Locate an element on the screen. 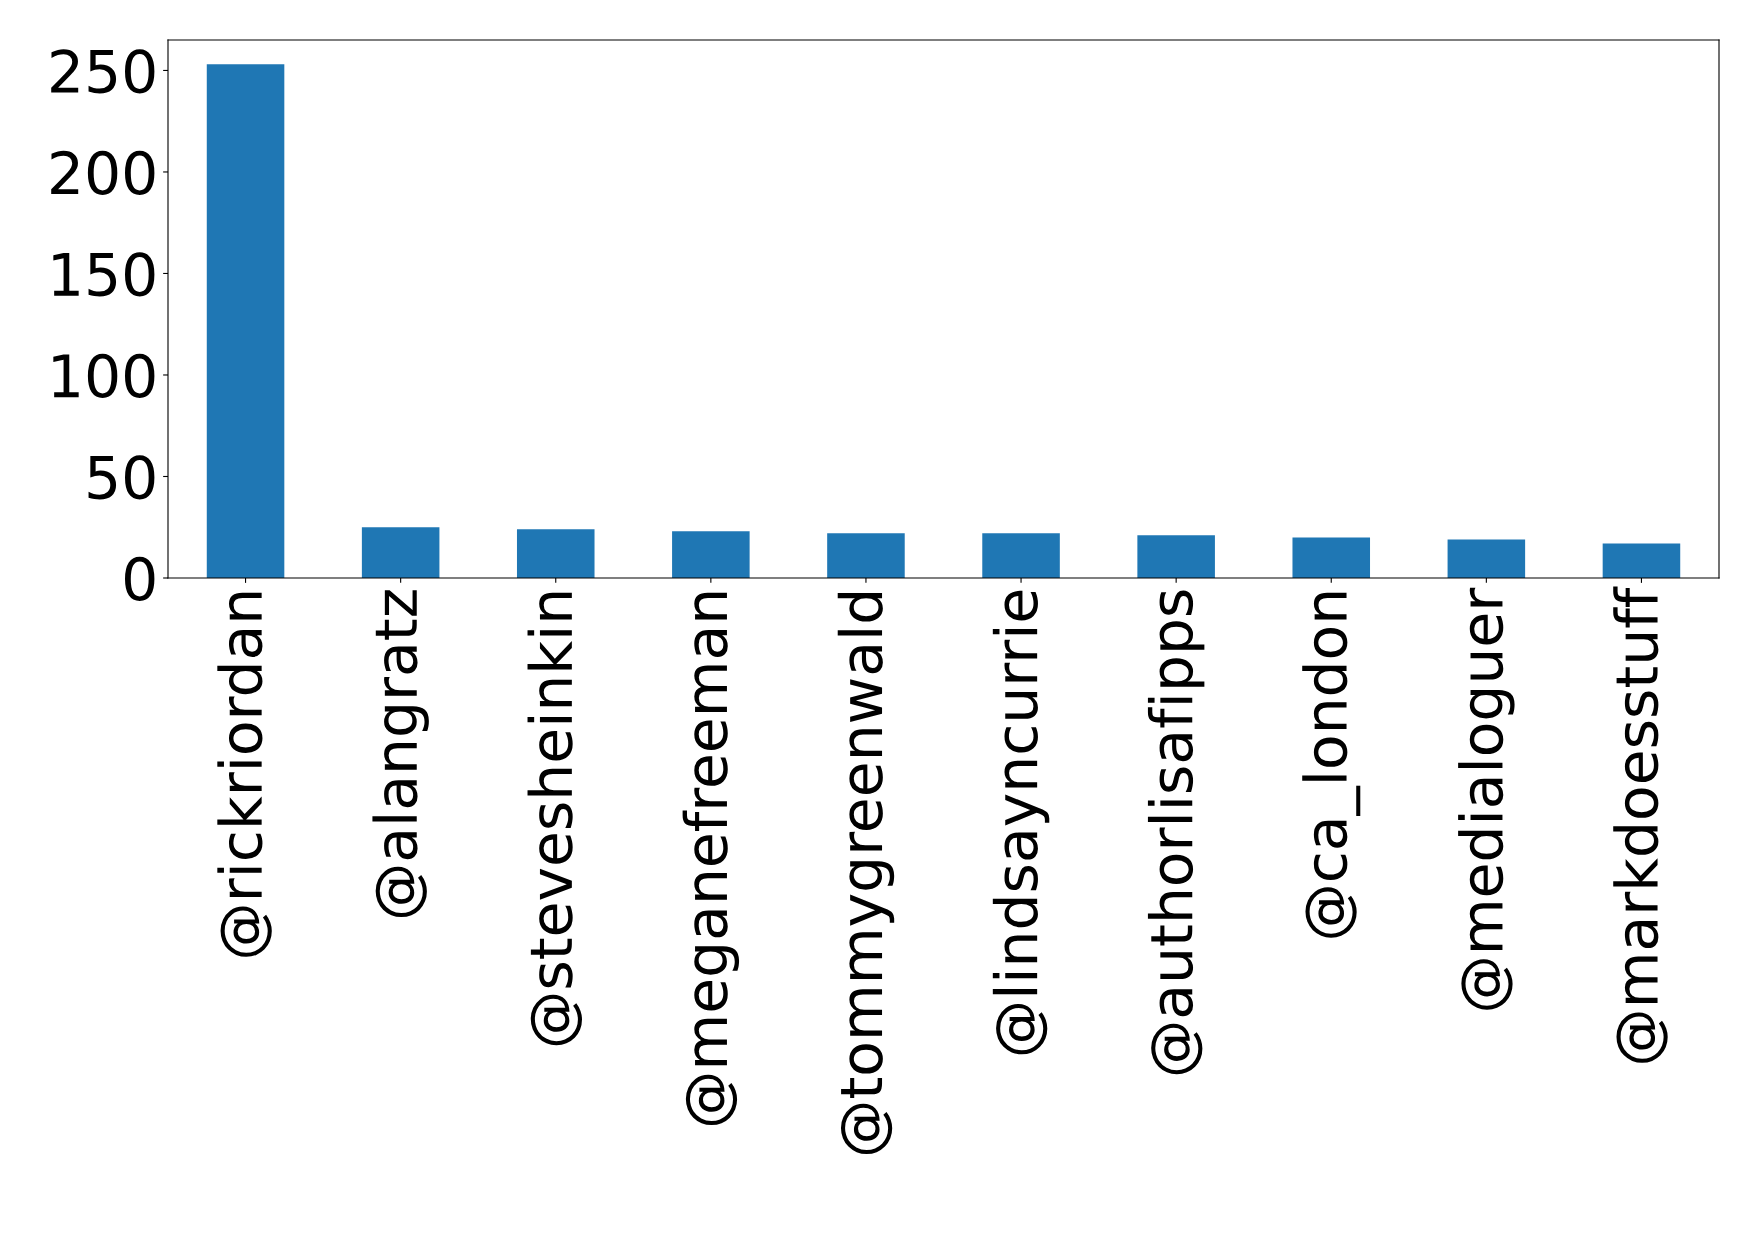  y-tick-label: 100 is located at coordinates (104, 375).